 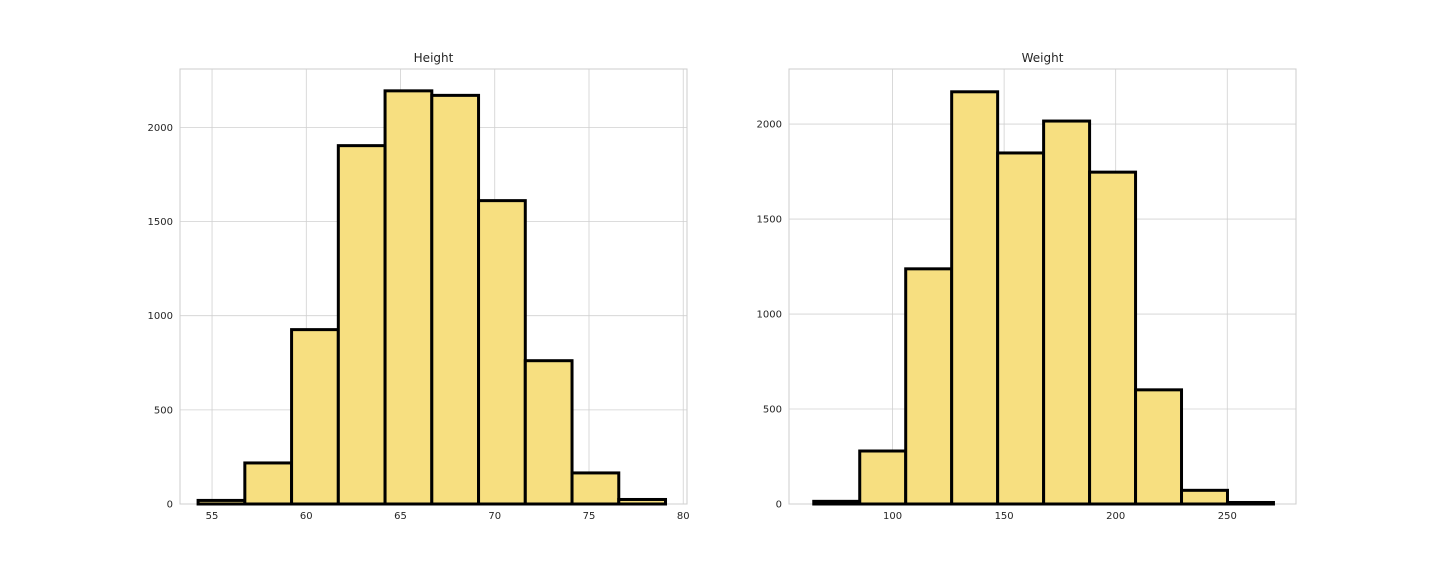 I want to click on height-x-tick-label: 80, so click(x=683, y=516).